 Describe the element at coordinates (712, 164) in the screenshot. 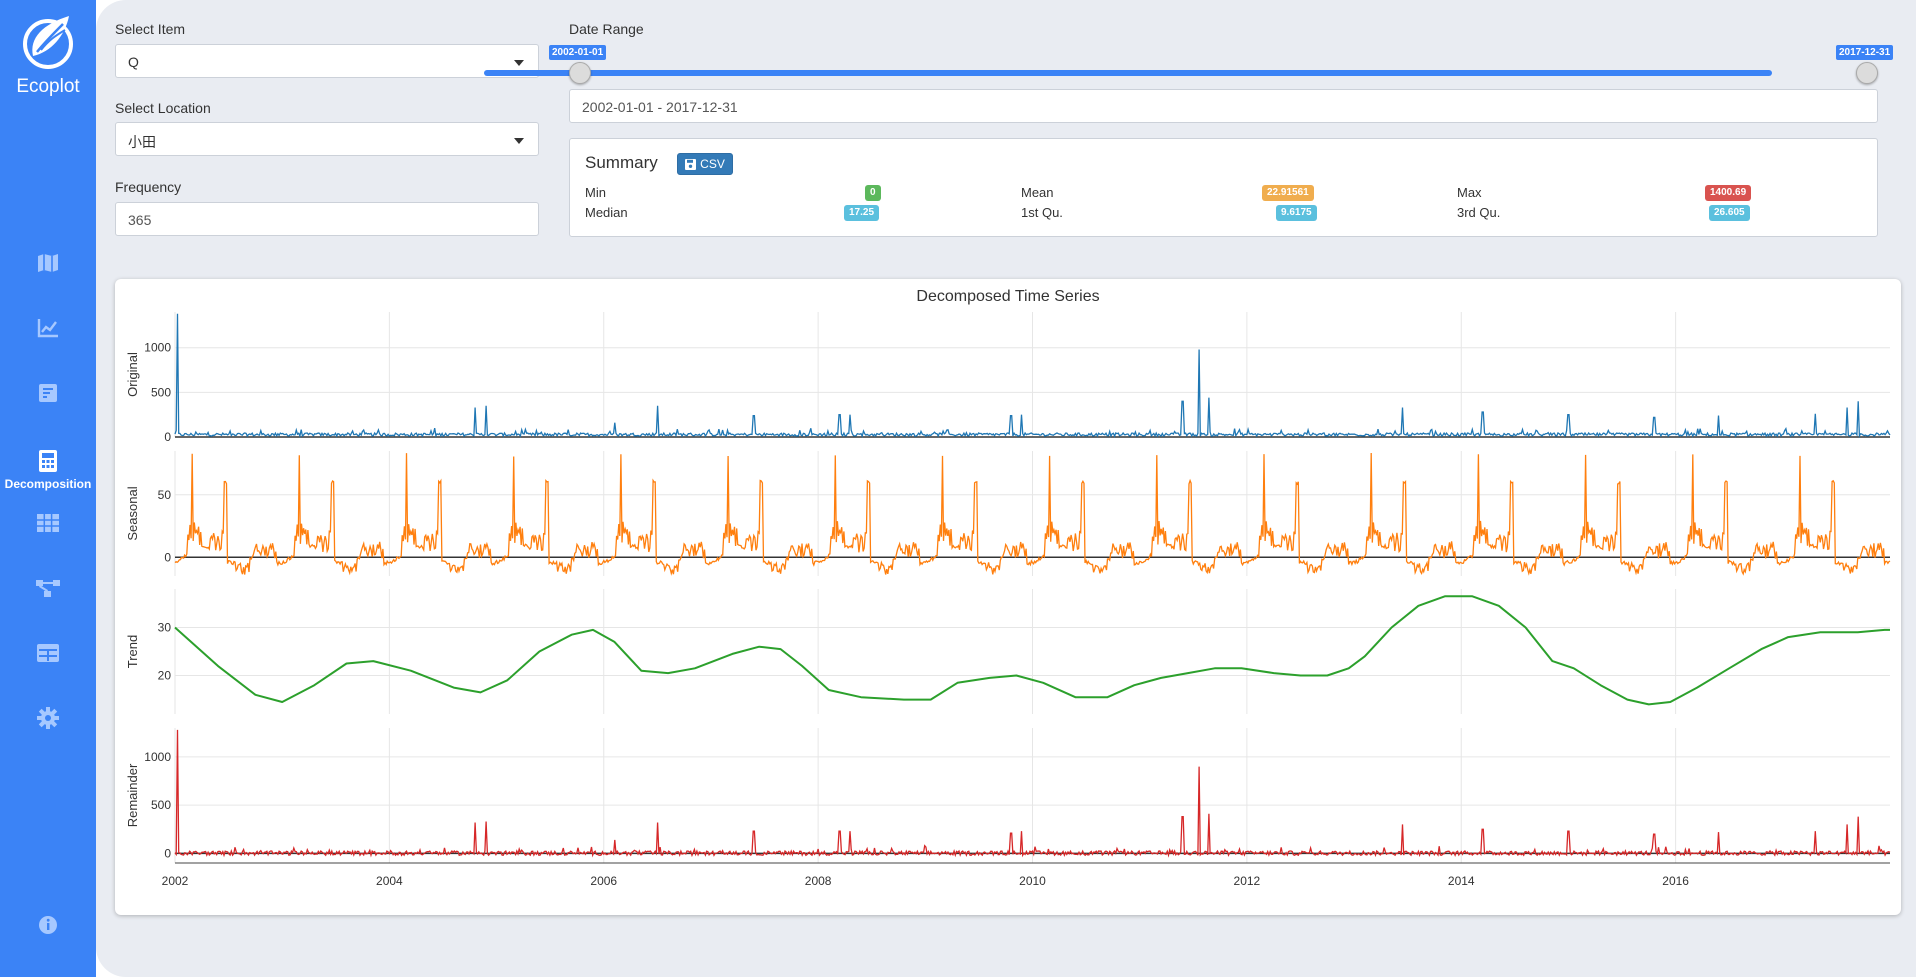

I see `csv-button-label: CSV` at that location.